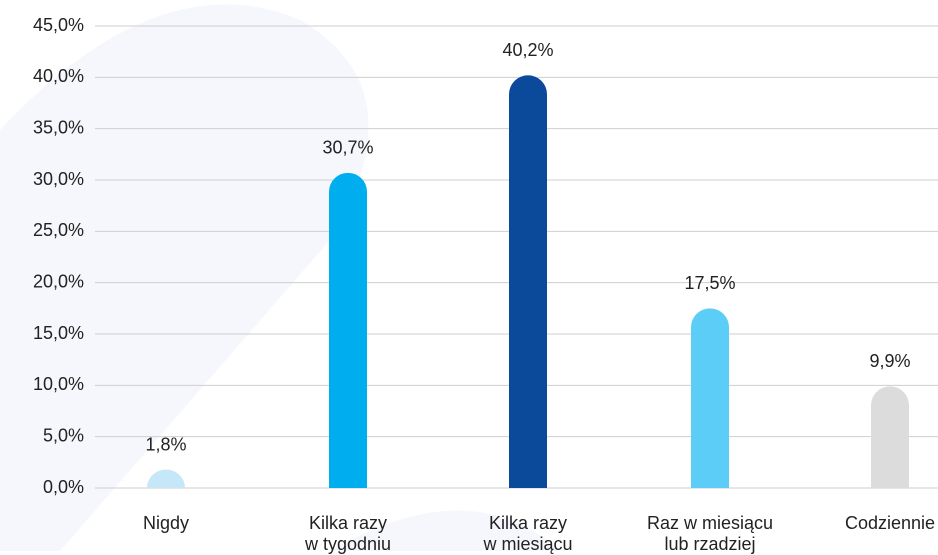 The image size is (938, 555). Describe the element at coordinates (445, 530) in the screenshot. I see `background-shape` at that location.